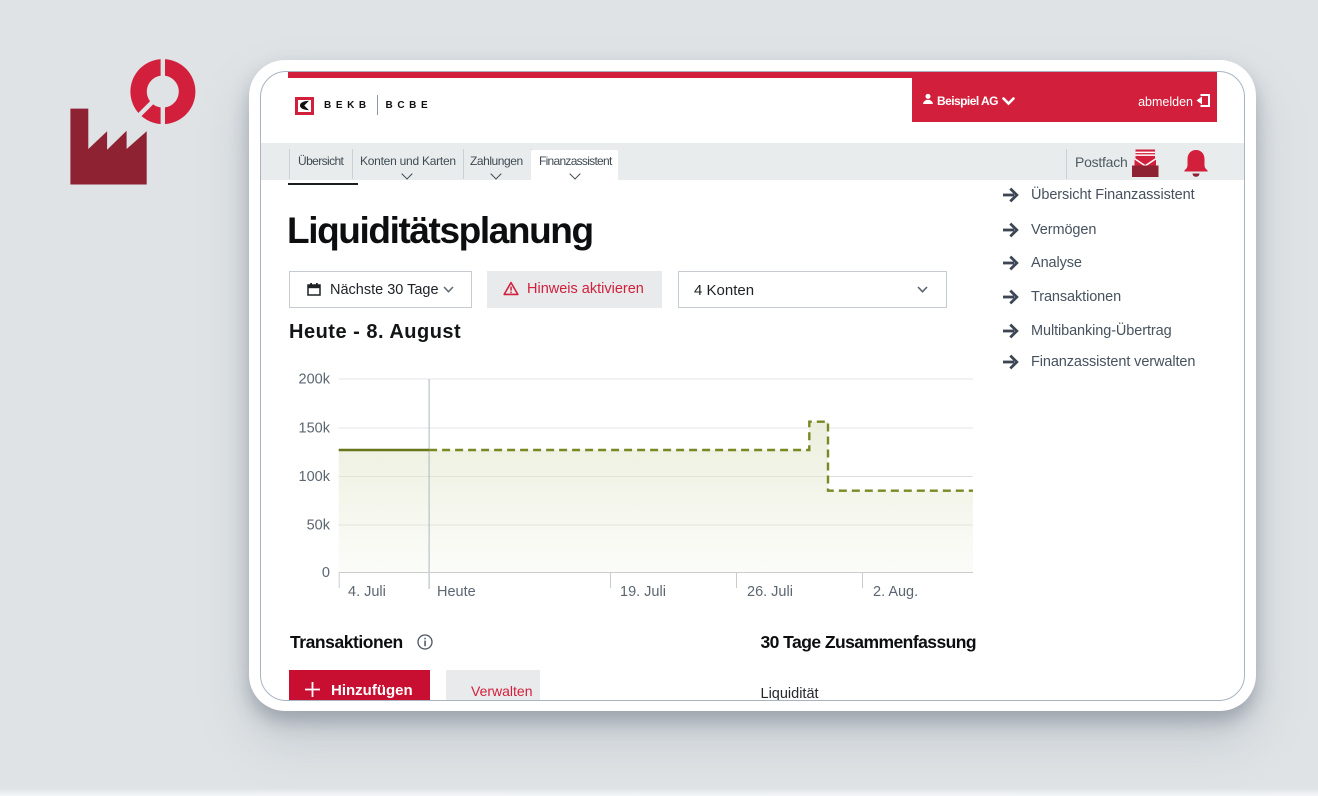 Image resolution: width=1318 pixels, height=796 pixels. I want to click on svg-text: Heute, so click(456, 592).